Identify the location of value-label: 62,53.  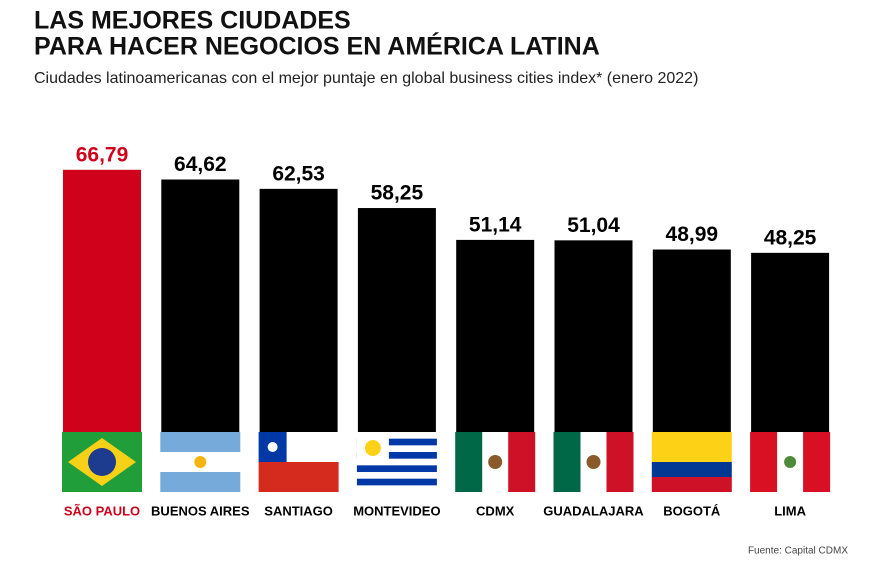
(298, 173).